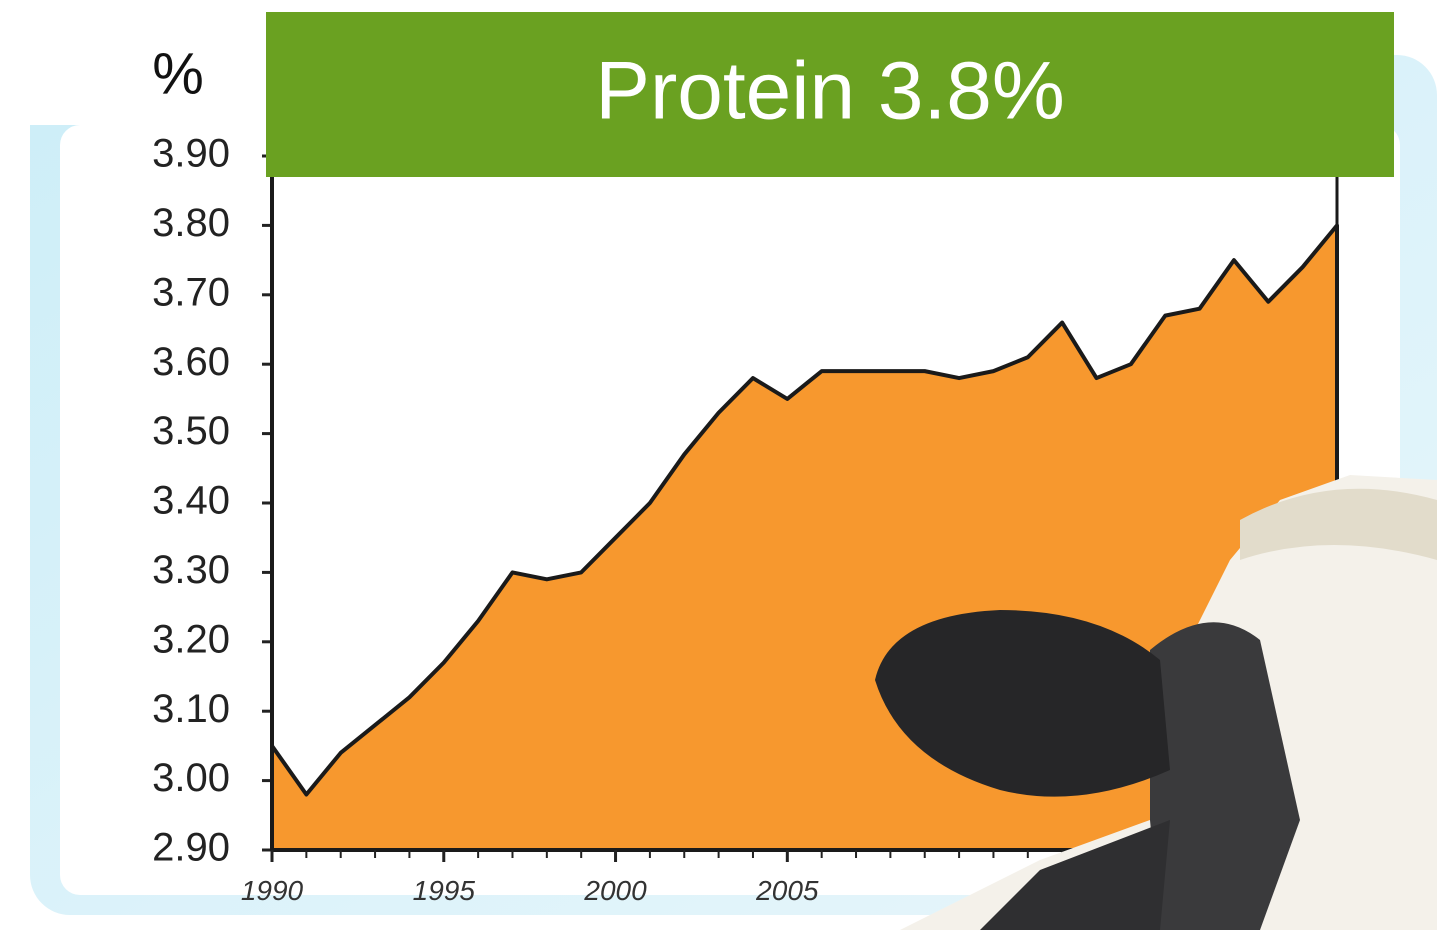 The height and width of the screenshot is (930, 1437). Describe the element at coordinates (191, 848) in the screenshot. I see `y-tick-label: 2.90` at that location.